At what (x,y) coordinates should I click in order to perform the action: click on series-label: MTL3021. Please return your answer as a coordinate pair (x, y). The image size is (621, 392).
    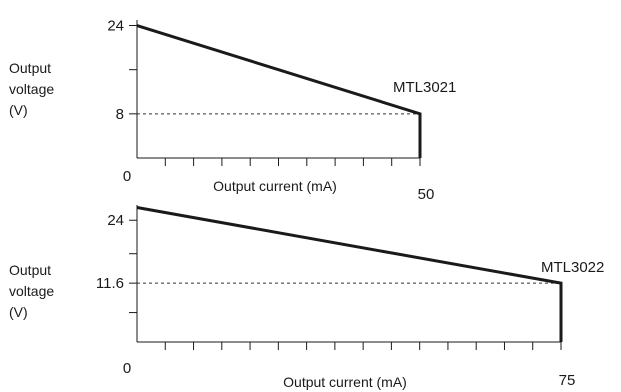
    Looking at the image, I should click on (424, 87).